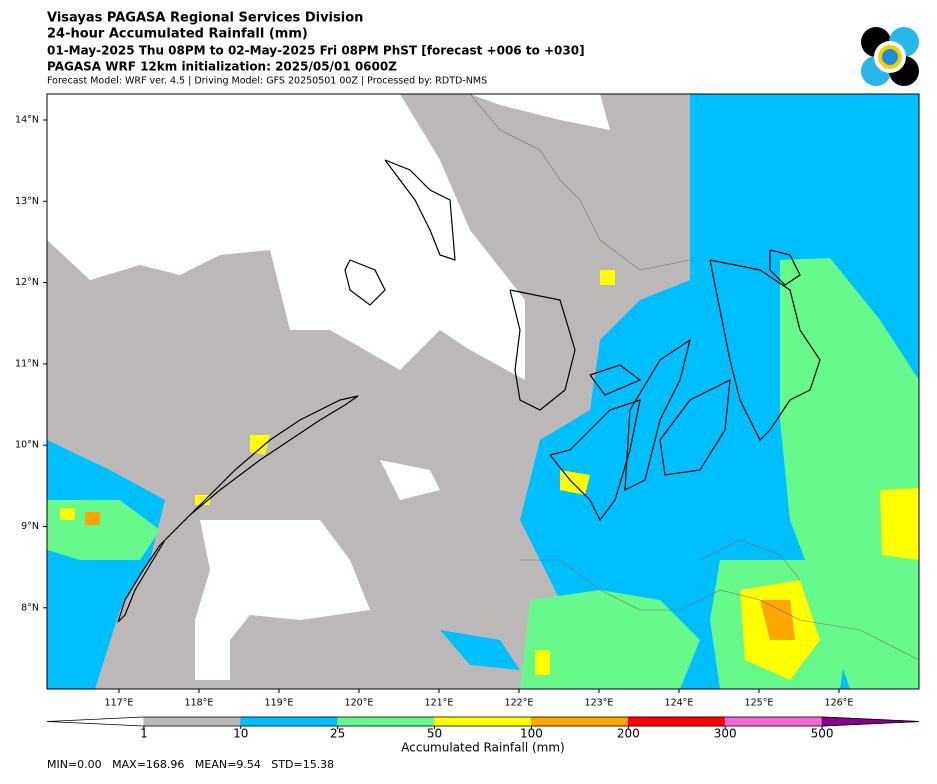  What do you see at coordinates (190, 764) in the screenshot?
I see `stats: MIN=0.00 MAX=168.96 MEAN=9.54 STD=15.38` at bounding box center [190, 764].